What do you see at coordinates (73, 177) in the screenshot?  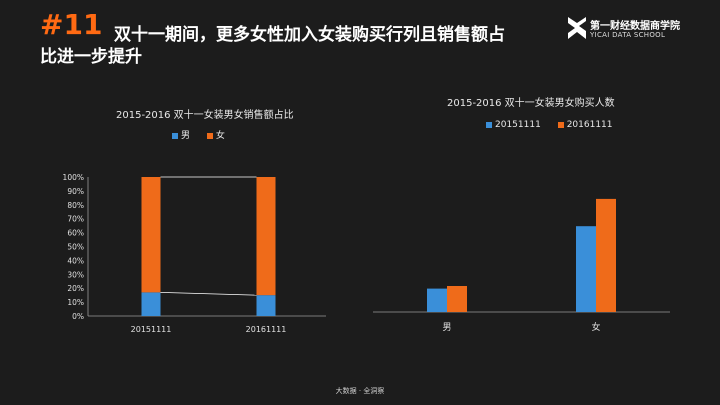 I see `chart1-ytick-label: 100%` at bounding box center [73, 177].